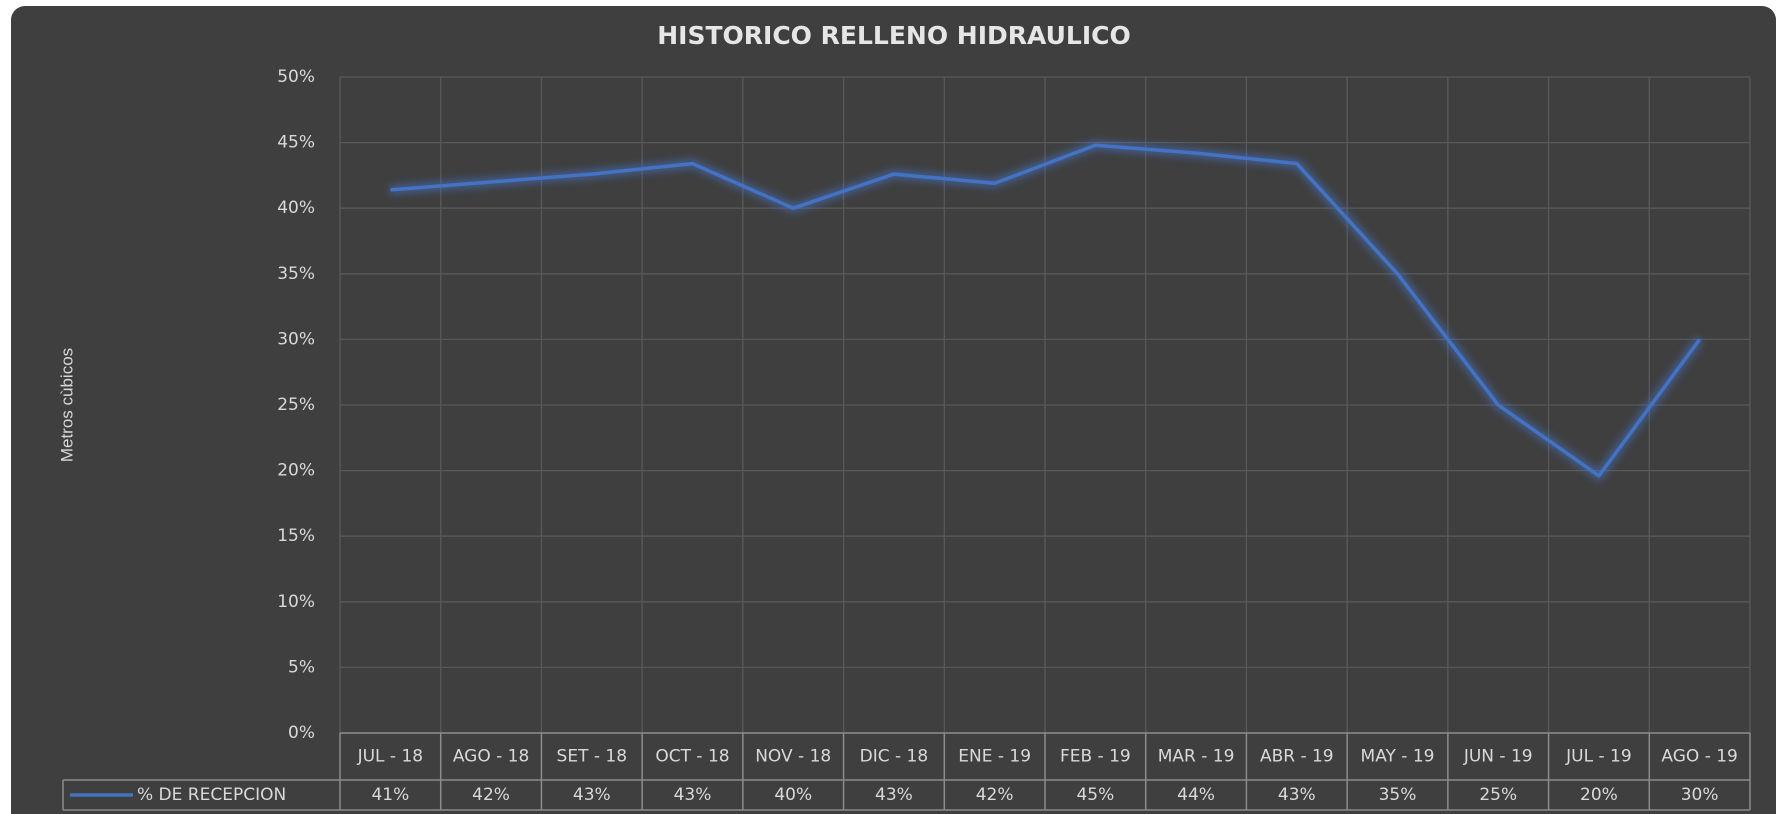 This screenshot has width=1778, height=814. What do you see at coordinates (793, 757) in the screenshot?
I see `x-tick-label: NOV - 18` at bounding box center [793, 757].